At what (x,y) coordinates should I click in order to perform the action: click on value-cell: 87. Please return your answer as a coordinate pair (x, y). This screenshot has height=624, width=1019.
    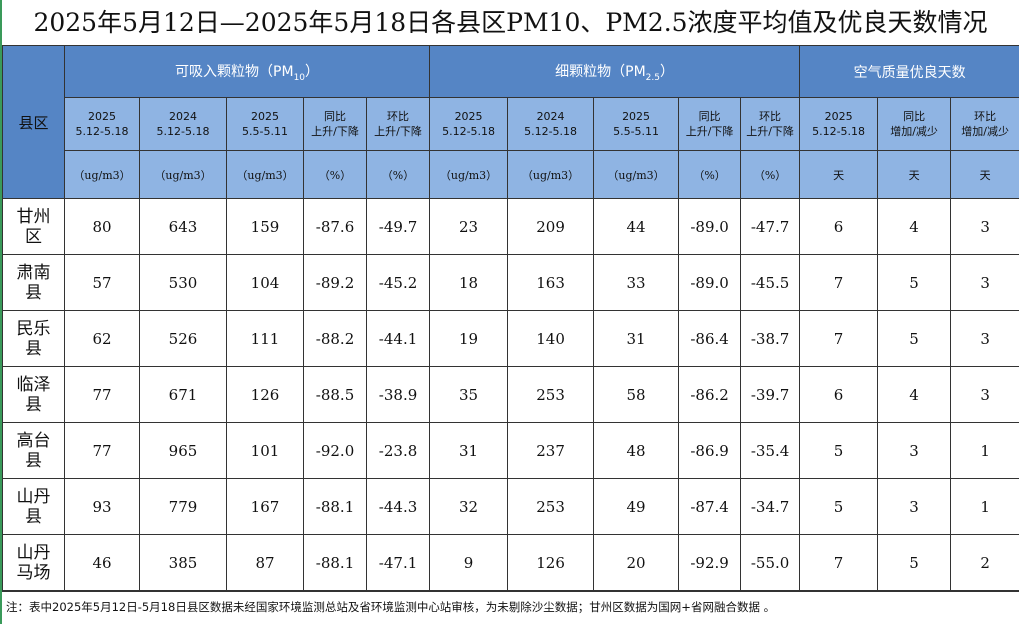
    Looking at the image, I should click on (265, 562).